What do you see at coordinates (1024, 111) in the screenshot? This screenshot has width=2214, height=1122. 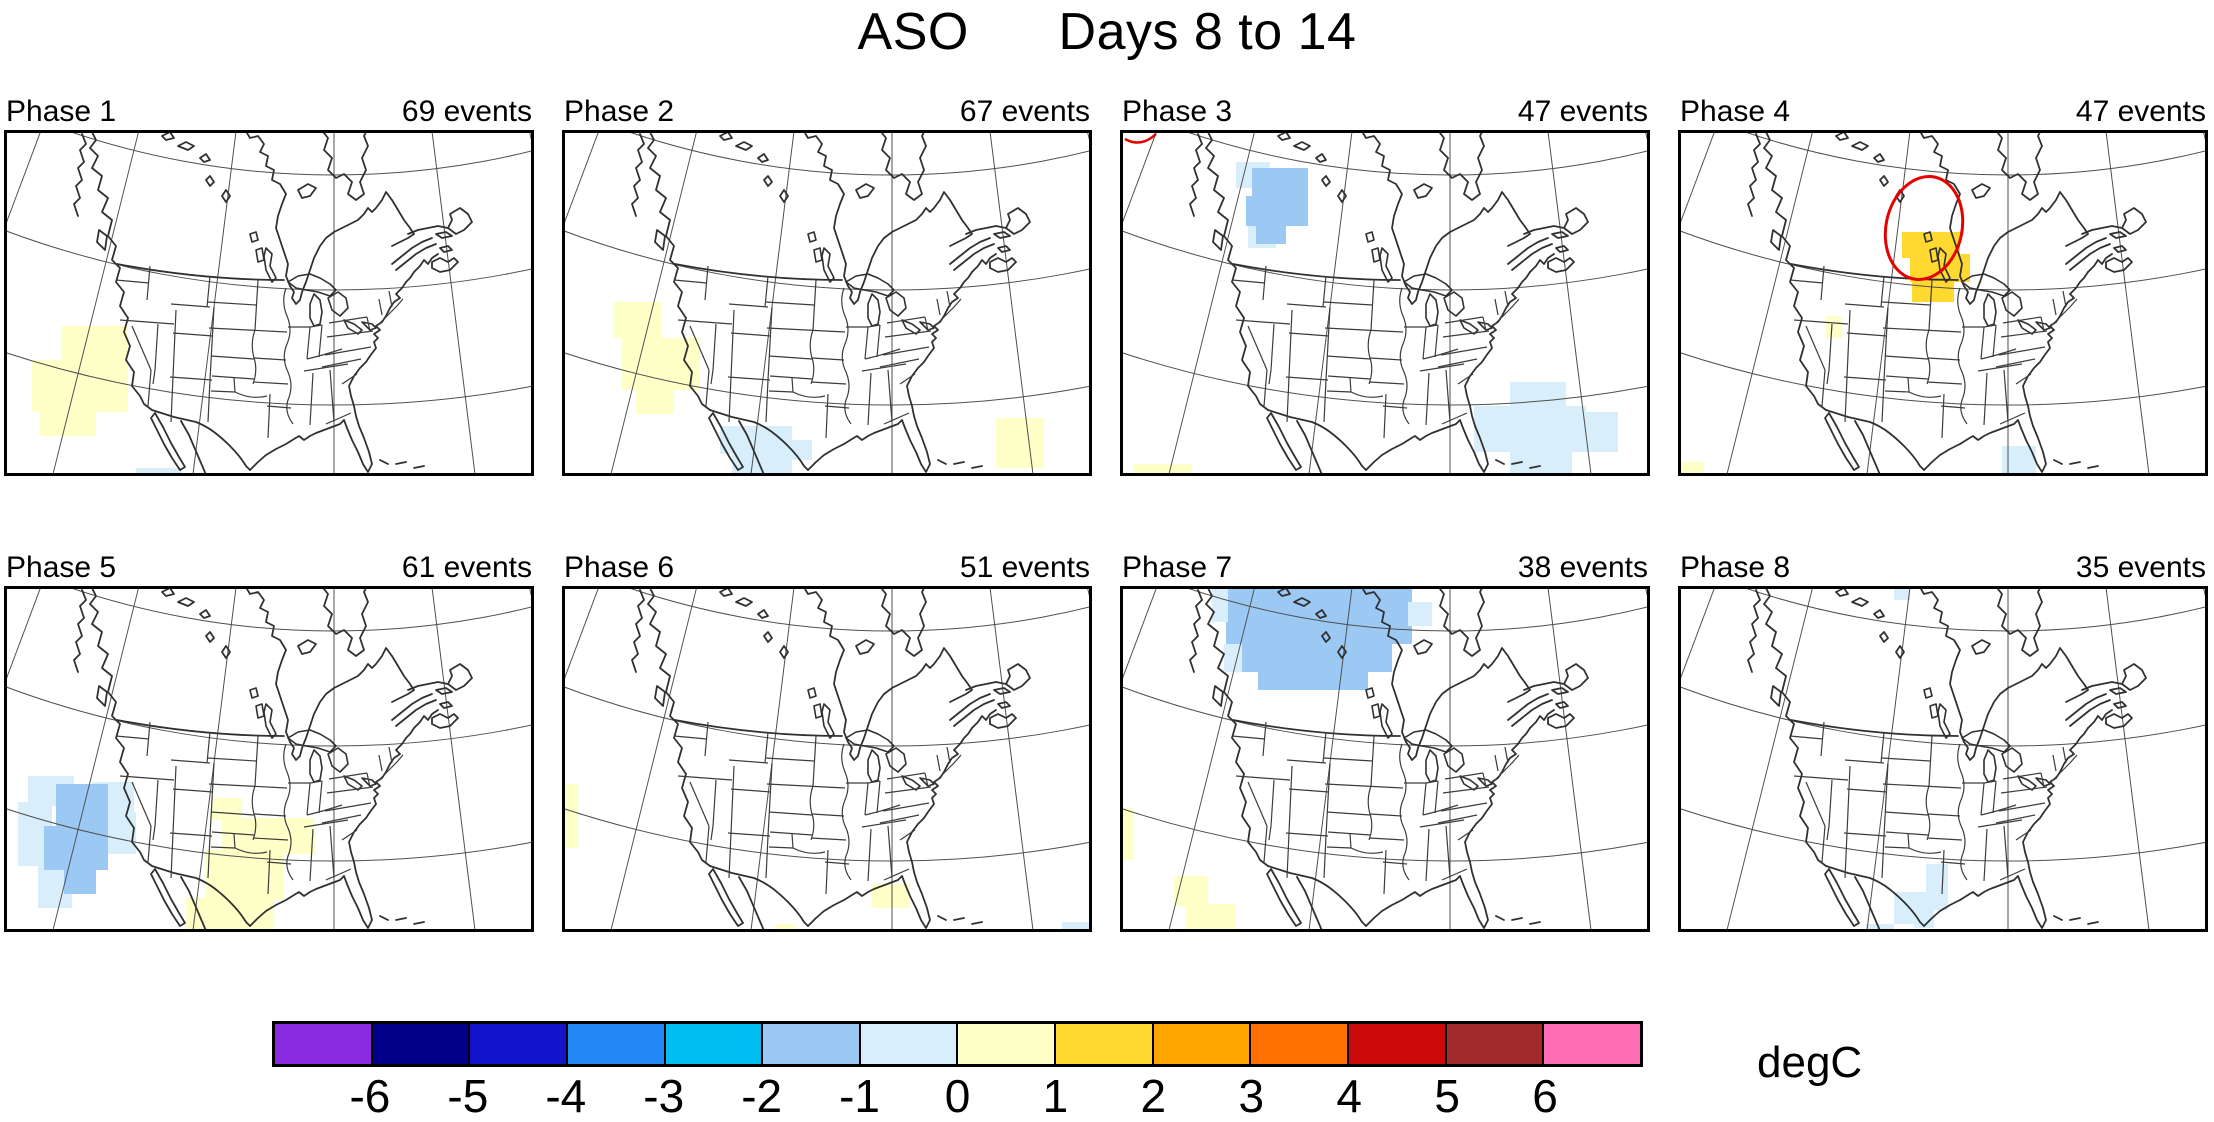 I see `events-count-label: 67 events` at bounding box center [1024, 111].